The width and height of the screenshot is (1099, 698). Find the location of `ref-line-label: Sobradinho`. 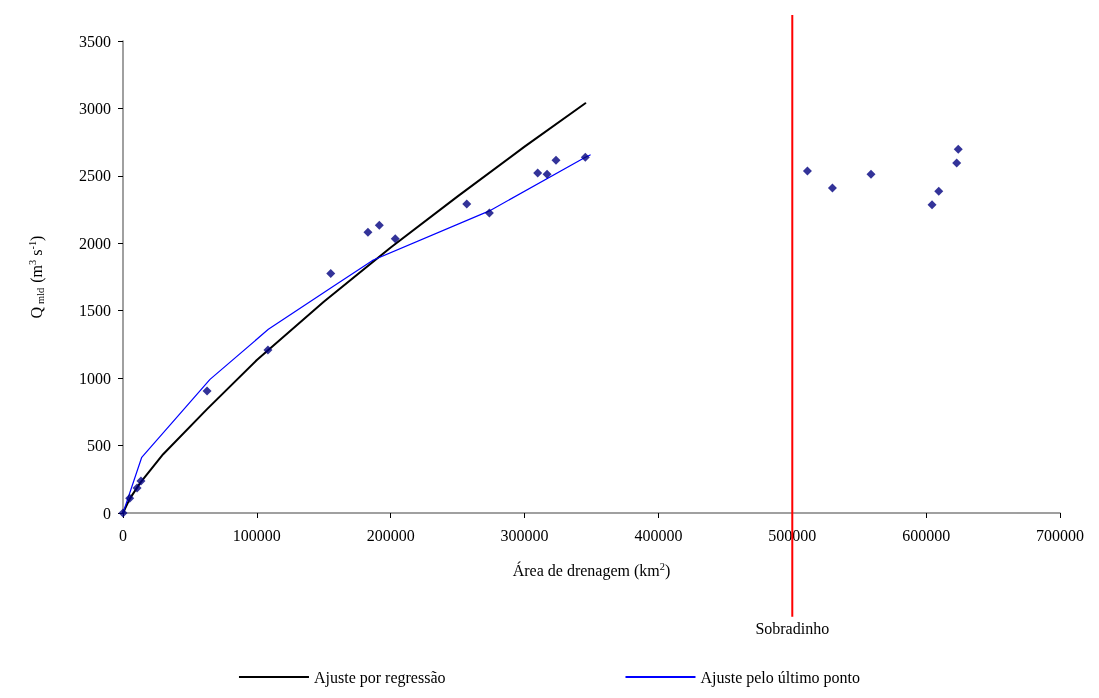

ref-line-label: Sobradinho is located at coordinates (792, 629).